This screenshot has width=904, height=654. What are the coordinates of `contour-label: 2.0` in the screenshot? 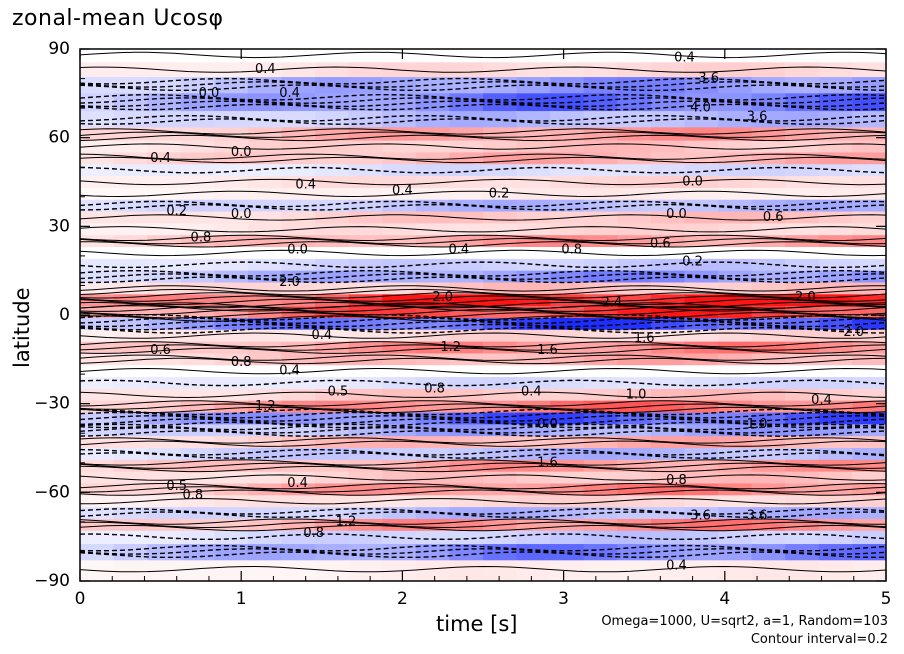 It's located at (853, 332).